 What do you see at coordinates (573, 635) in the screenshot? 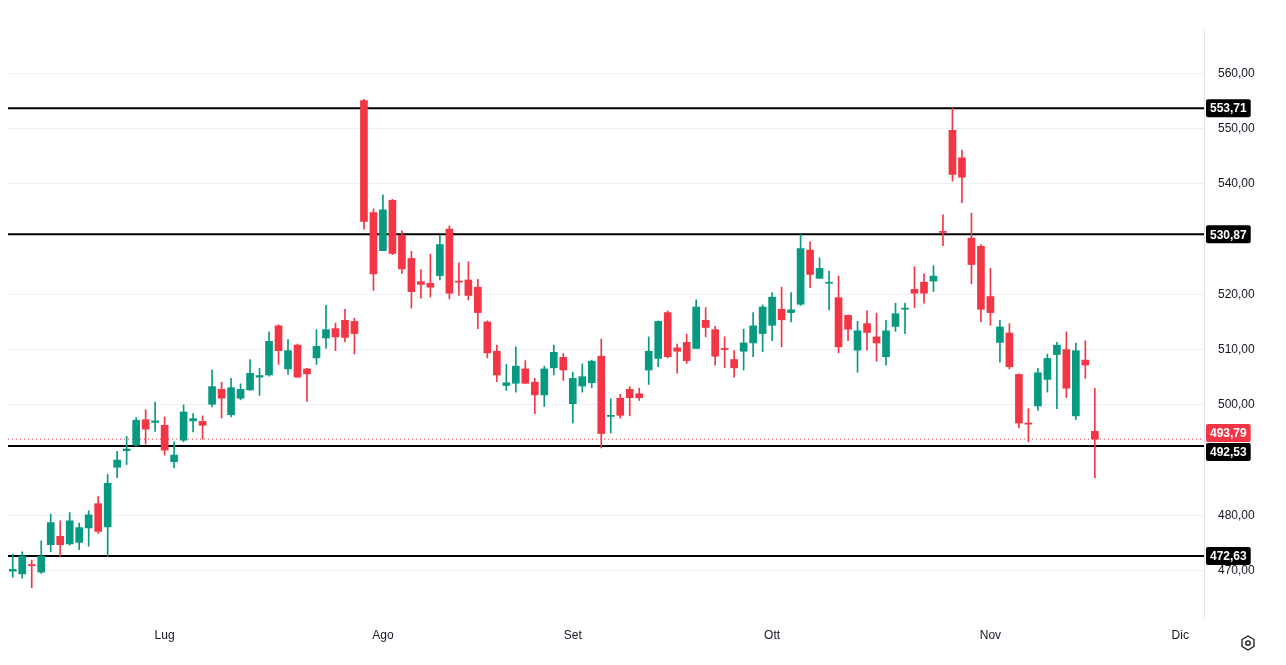
I see `x-tick-label: Set` at bounding box center [573, 635].